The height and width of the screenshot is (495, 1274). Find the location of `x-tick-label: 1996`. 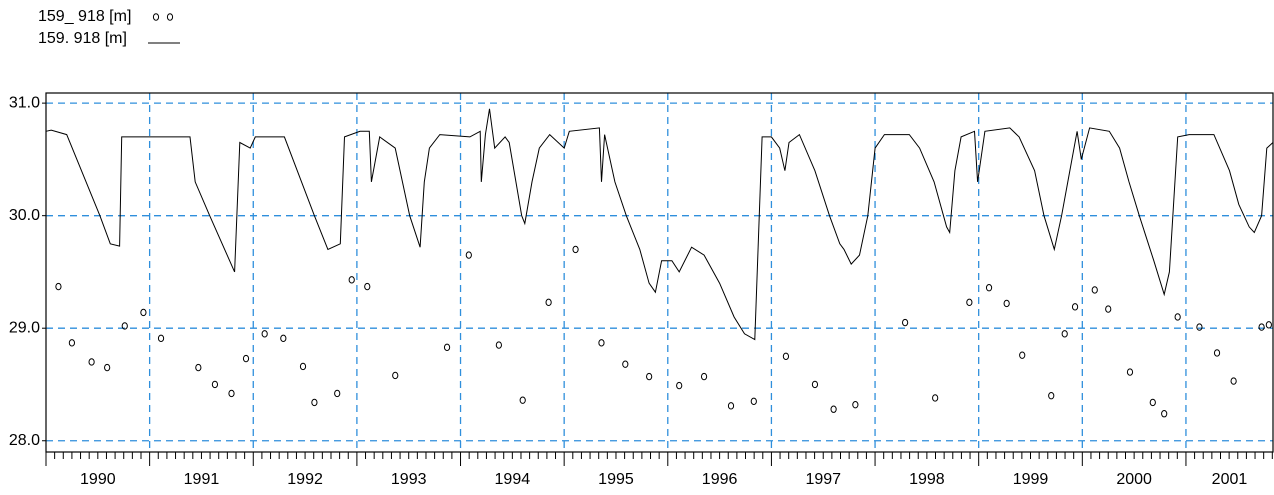

x-tick-label: 1996 is located at coordinates (720, 479).